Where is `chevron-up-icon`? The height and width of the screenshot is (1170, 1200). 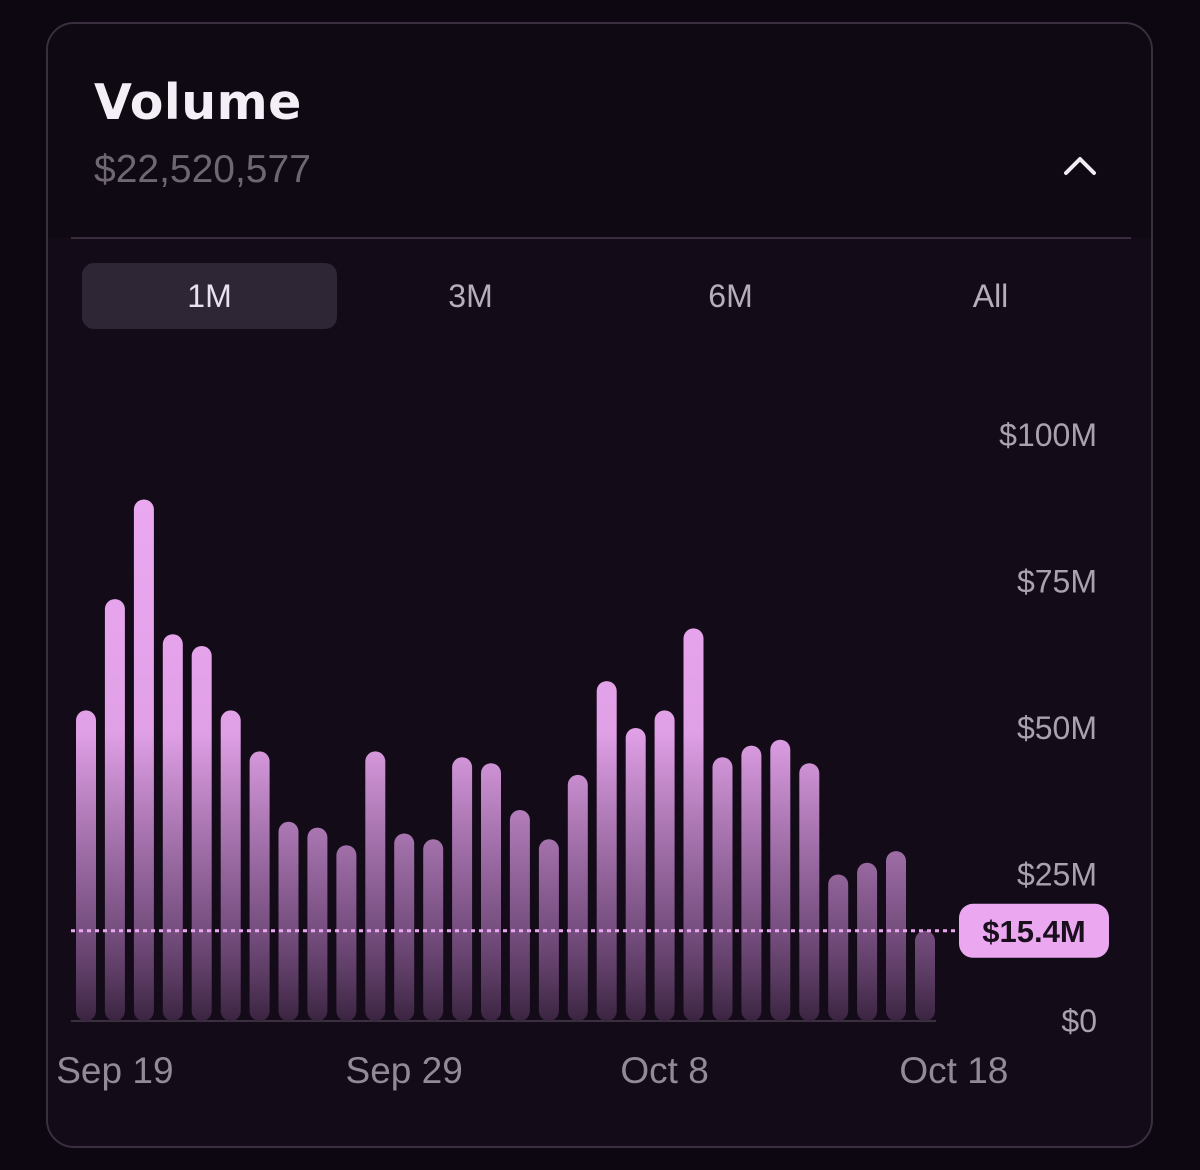
chevron-up-icon is located at coordinates (1080, 166).